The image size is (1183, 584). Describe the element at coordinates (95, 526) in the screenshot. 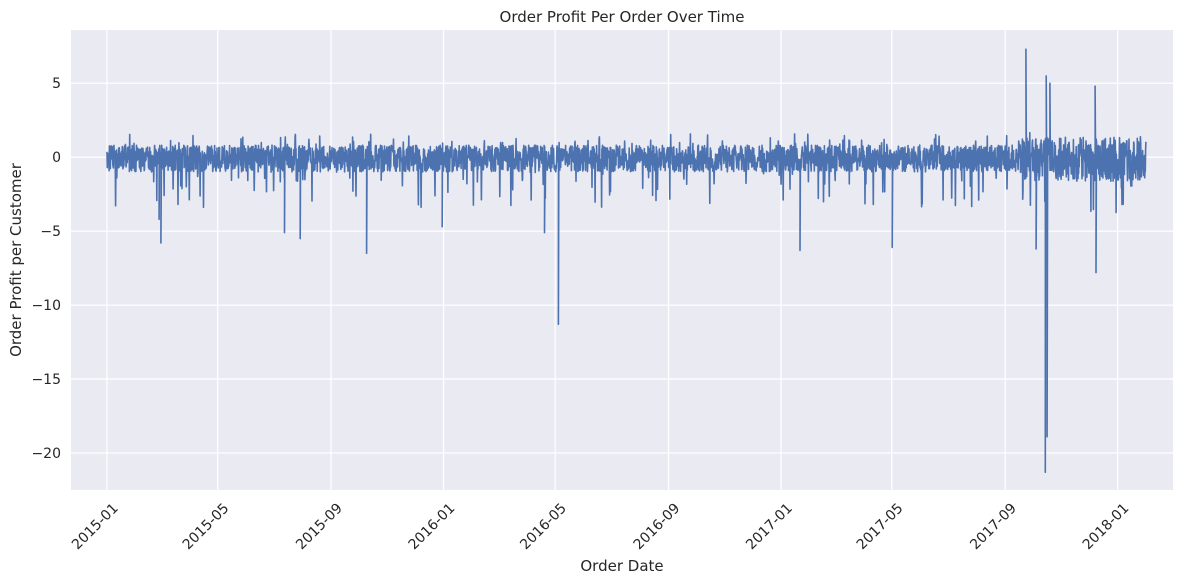

I see `x-tick-label: 2015-01` at that location.